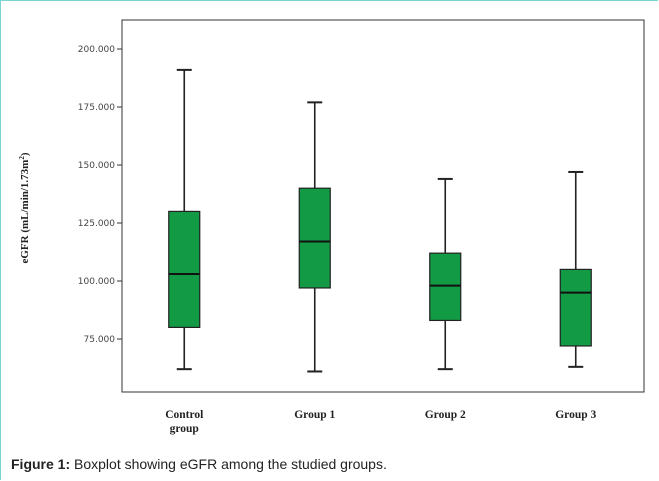 Image resolution: width=659 pixels, height=481 pixels. What do you see at coordinates (575, 415) in the screenshot?
I see `x-tick-label: Group 3` at bounding box center [575, 415].